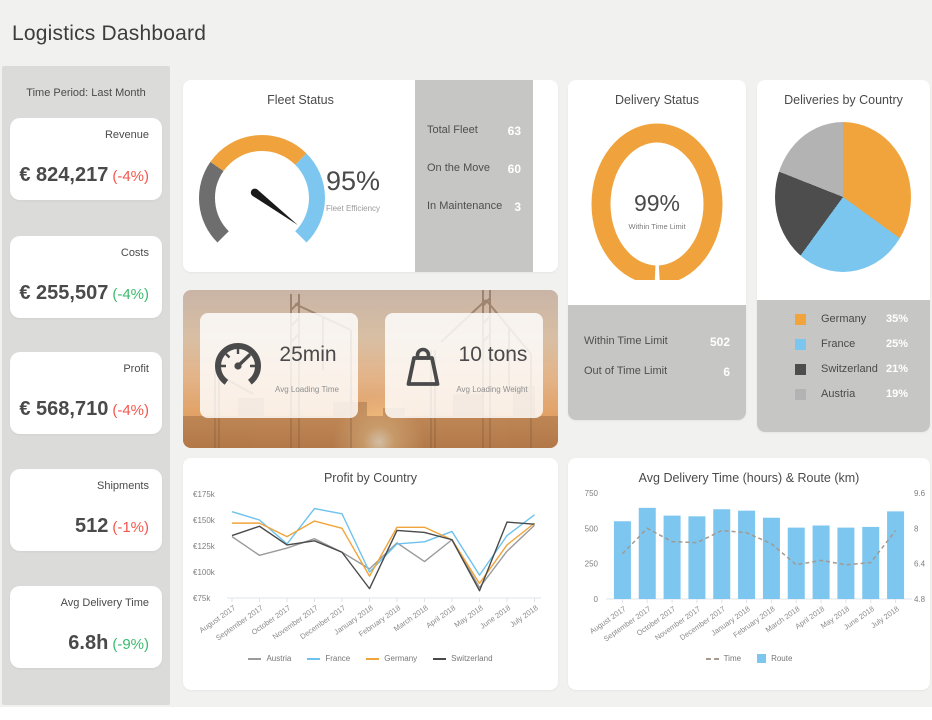  I want to click on profit-chart-legend: Austria France Germany Switzerland, so click(370, 658).